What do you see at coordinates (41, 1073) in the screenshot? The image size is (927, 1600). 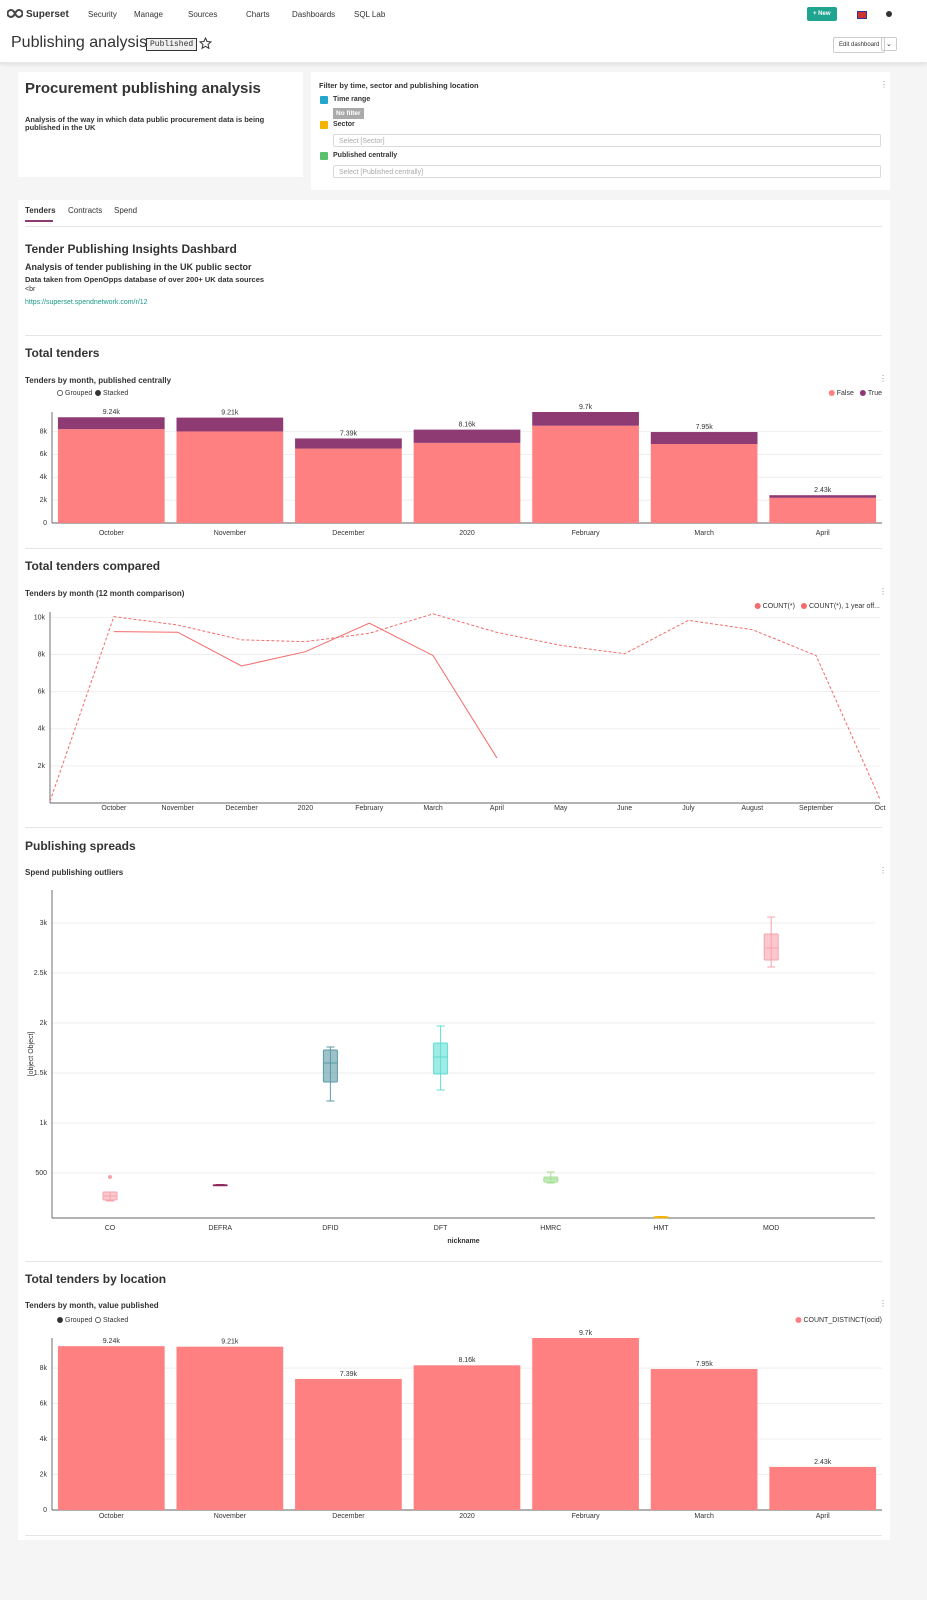 I see `y-tick-label: 1.5k` at bounding box center [41, 1073].